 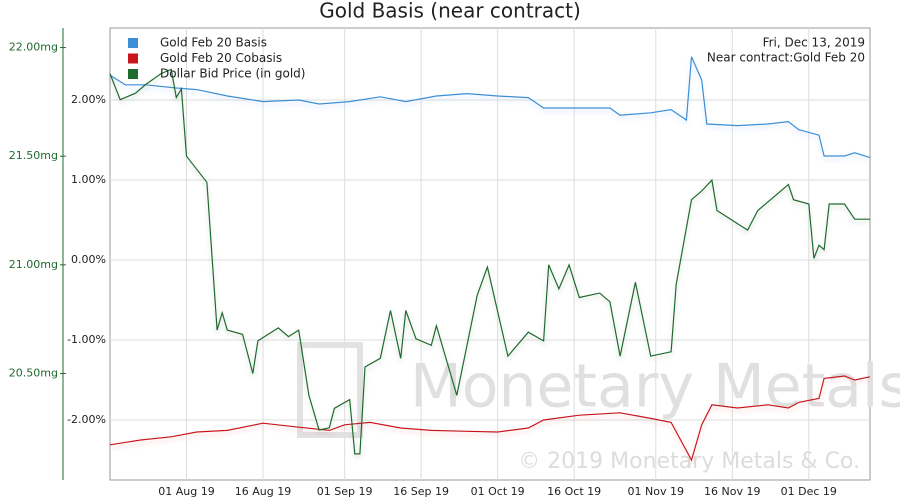 I want to click on x-tick-label: 01 Dec 19, so click(x=809, y=491).